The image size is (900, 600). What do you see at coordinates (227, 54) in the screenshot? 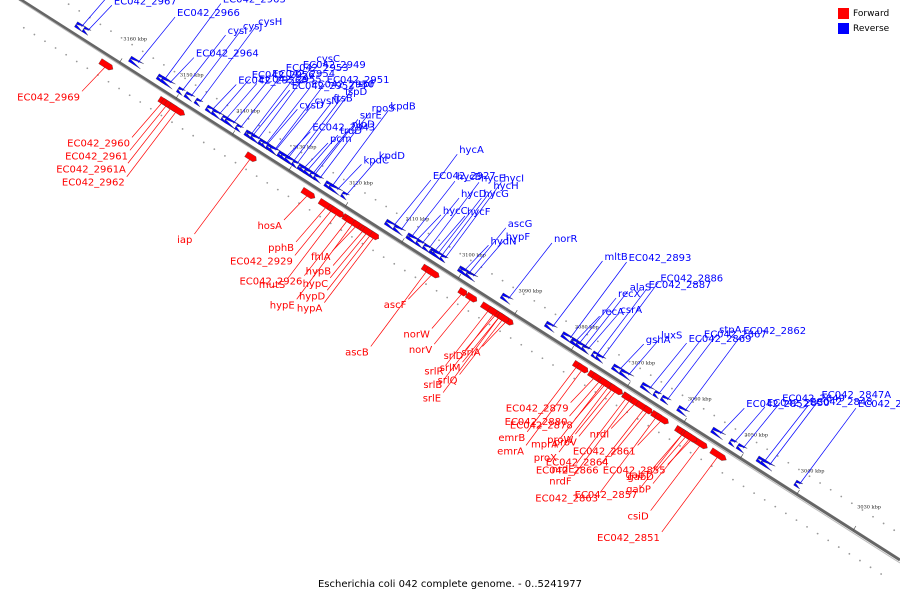
I see `gene-label: EC042_2964` at bounding box center [227, 54].